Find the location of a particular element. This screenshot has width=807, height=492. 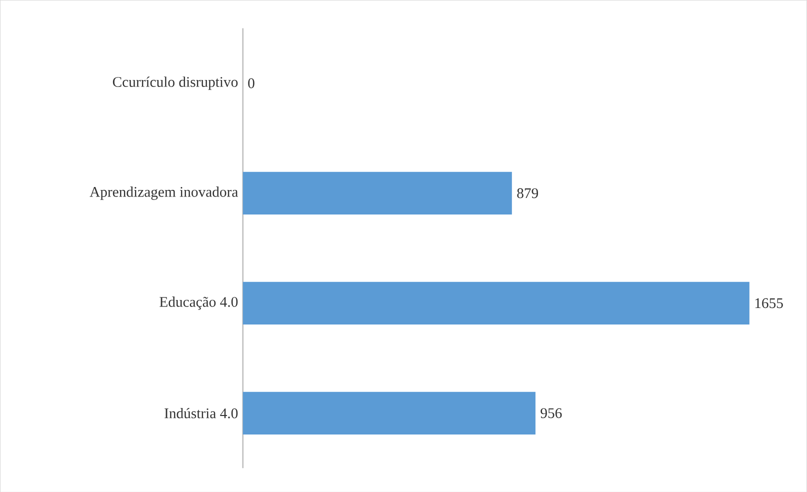

data-label: 879 is located at coordinates (527, 193).